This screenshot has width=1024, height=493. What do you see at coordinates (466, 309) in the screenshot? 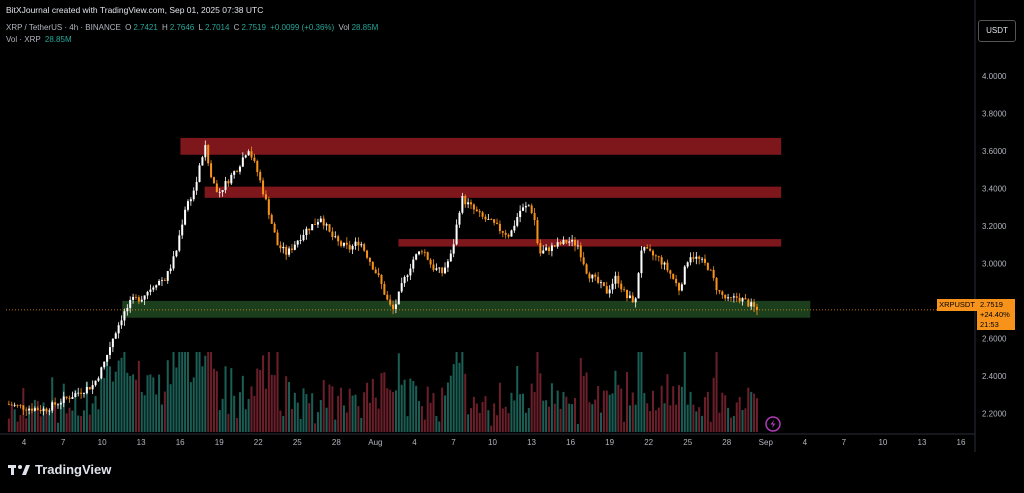
I see `support-zone` at bounding box center [466, 309].